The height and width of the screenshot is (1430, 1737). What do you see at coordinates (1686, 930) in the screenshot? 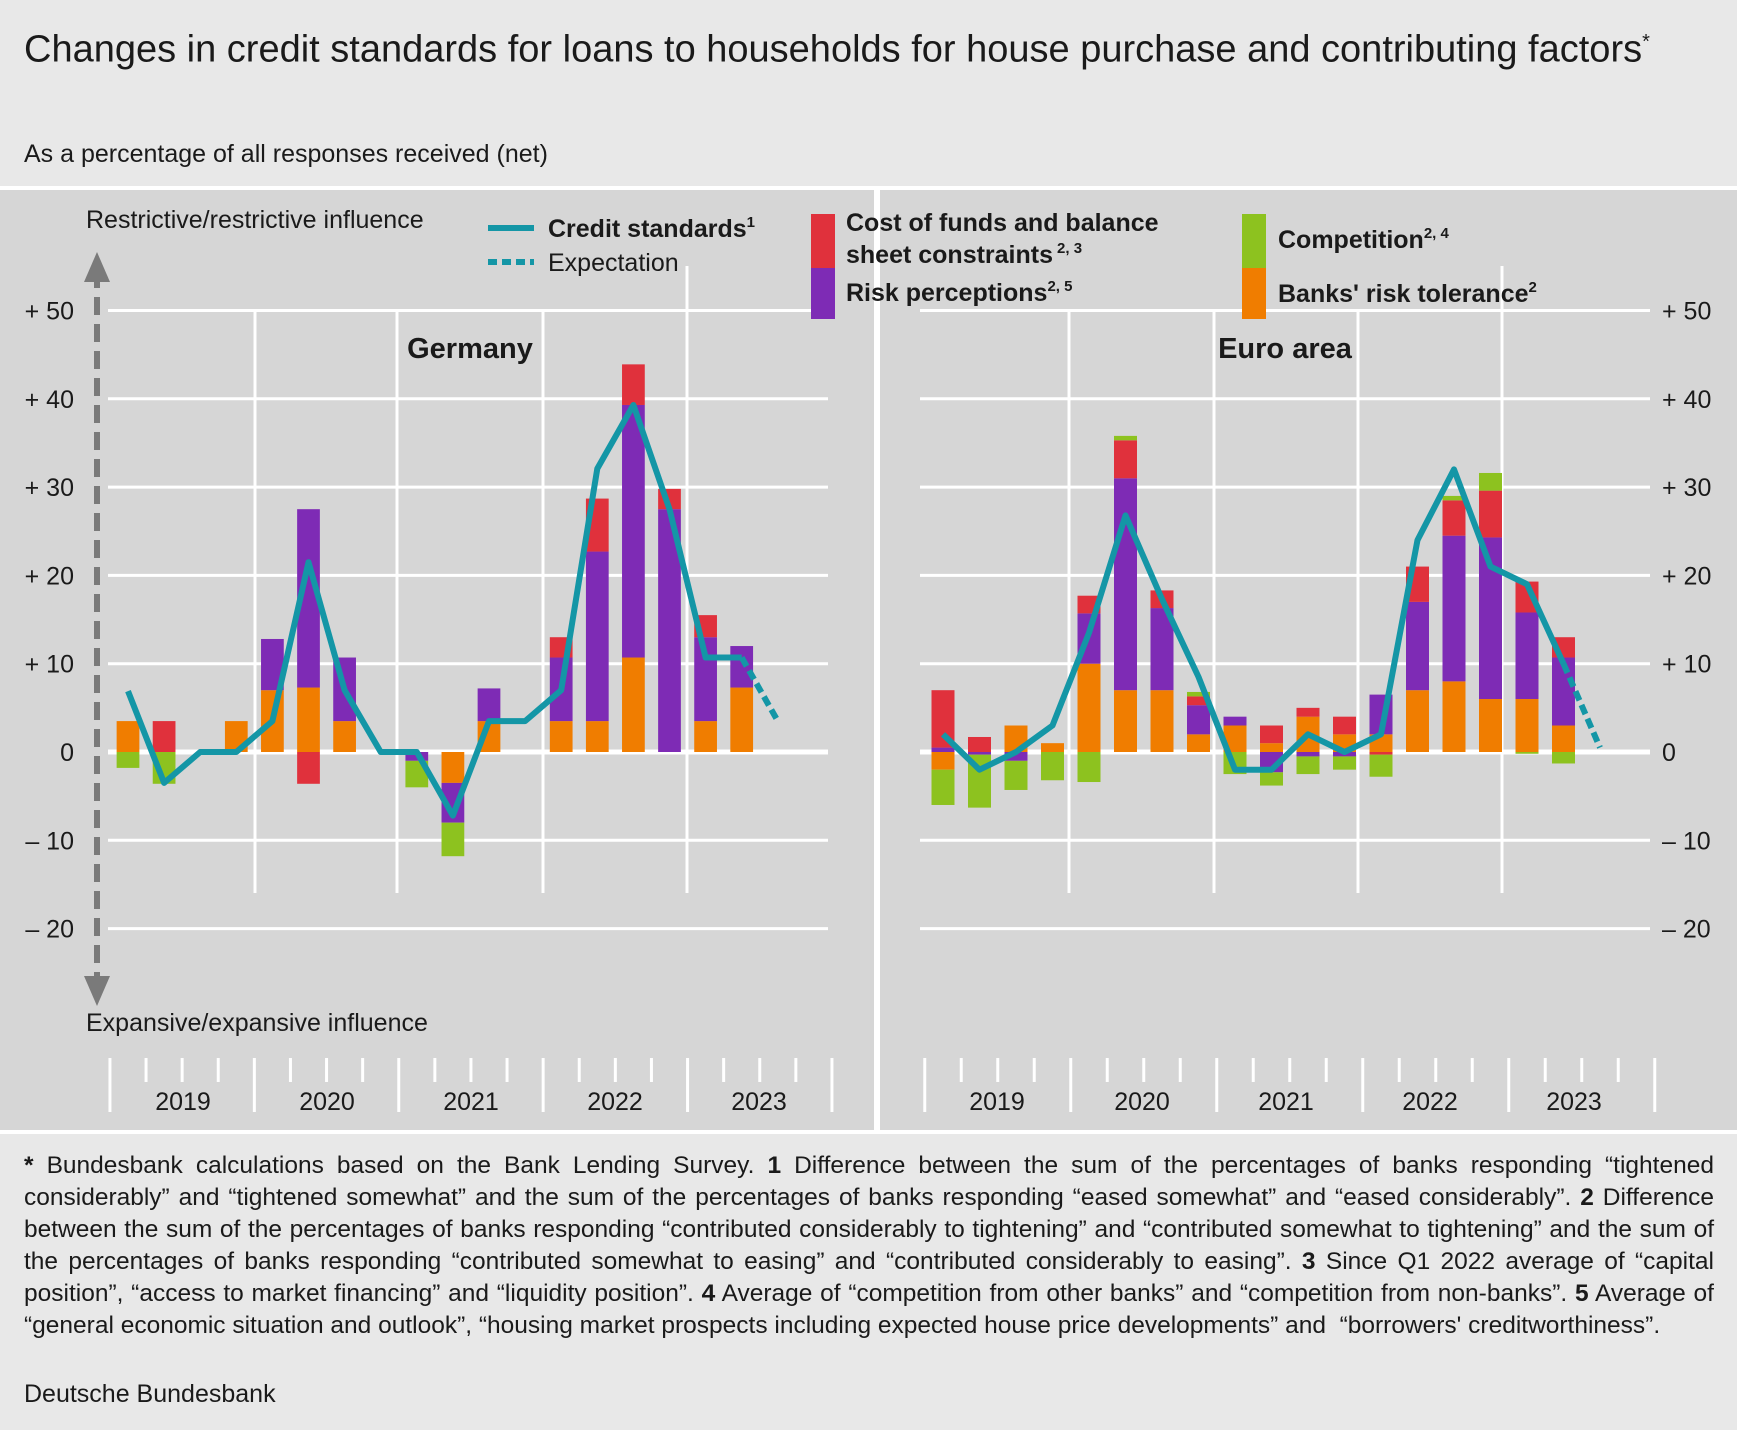
I see `euro-area-ytick-label: – 20` at bounding box center [1686, 930].